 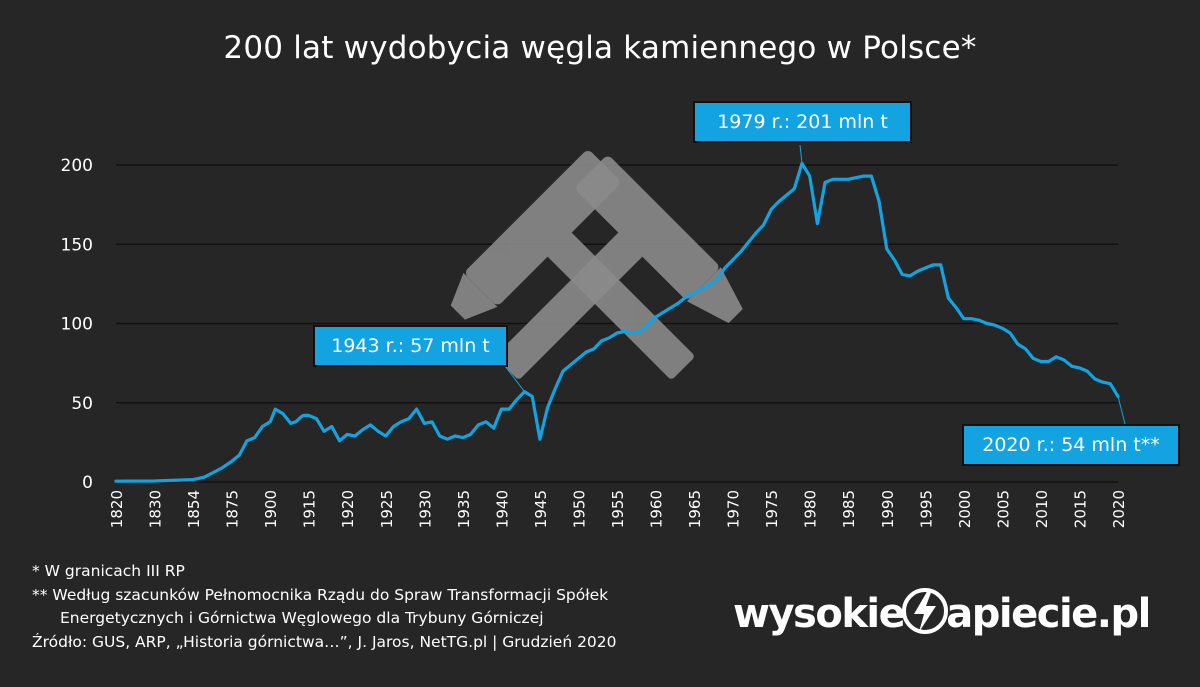 I want to click on x-tick-label: 1955, so click(x=618, y=509).